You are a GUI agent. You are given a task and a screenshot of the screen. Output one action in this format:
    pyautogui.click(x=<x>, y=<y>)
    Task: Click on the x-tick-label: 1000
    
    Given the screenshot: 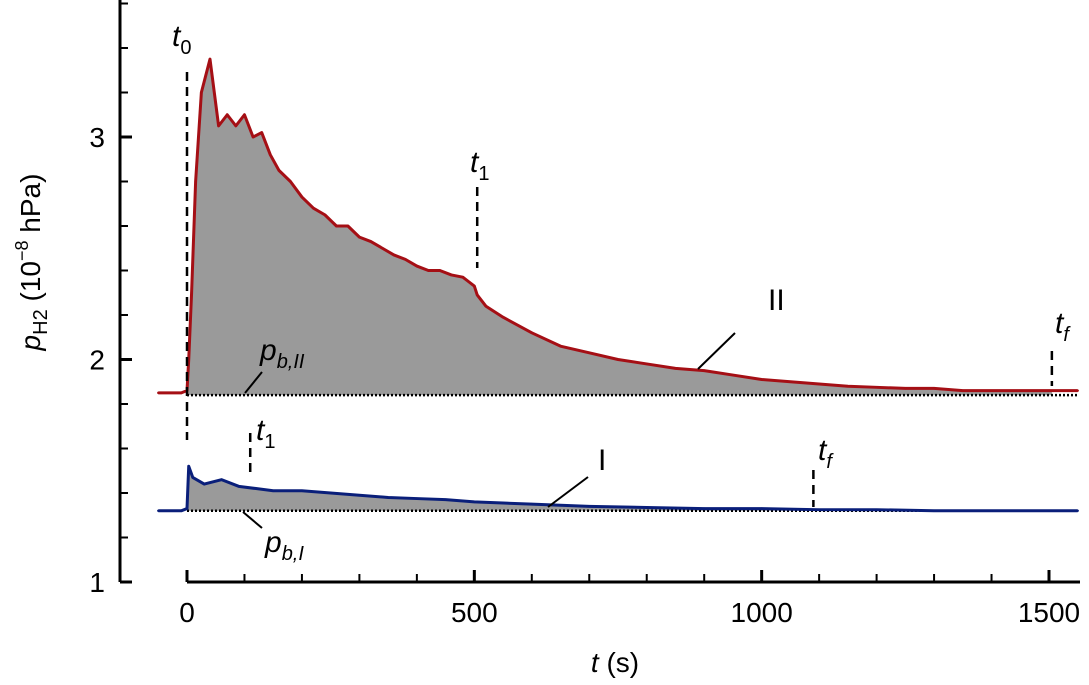 What is the action you would take?
    pyautogui.click(x=762, y=612)
    